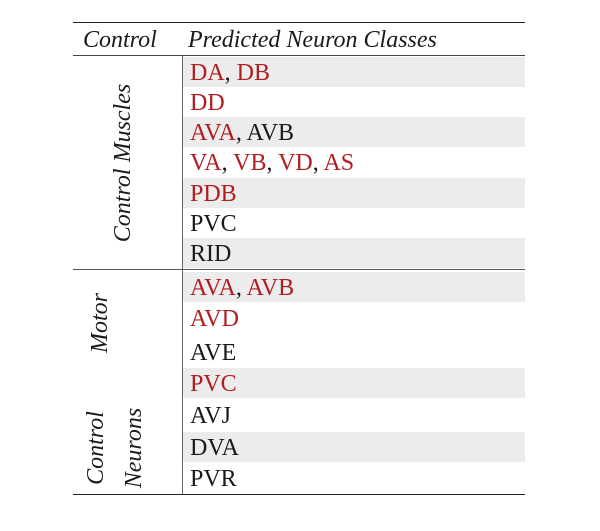 Image resolution: width=600 pixels, height=531 pixels. I want to click on row-text: RID, so click(210, 254).